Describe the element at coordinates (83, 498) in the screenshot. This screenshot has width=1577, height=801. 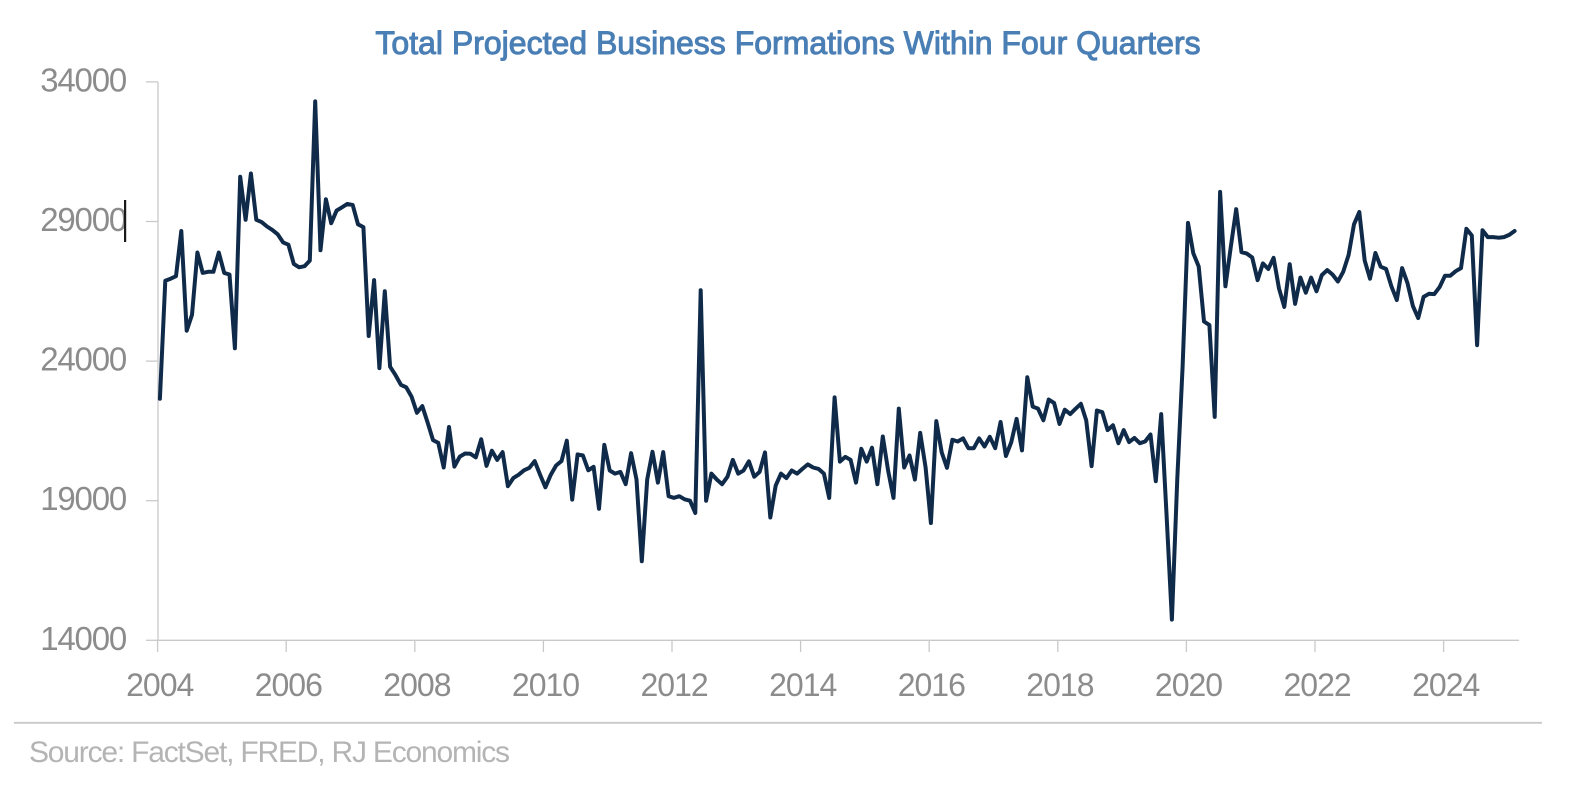
I see `svg-text: 19000` at that location.